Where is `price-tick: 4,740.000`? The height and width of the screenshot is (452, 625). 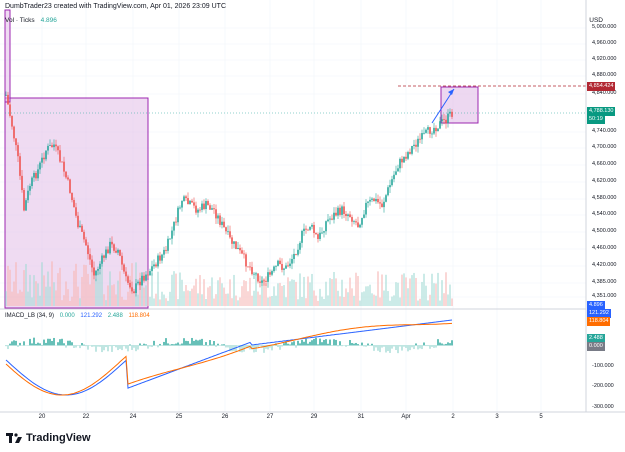 price-tick: 4,740.000 is located at coordinates (604, 131).